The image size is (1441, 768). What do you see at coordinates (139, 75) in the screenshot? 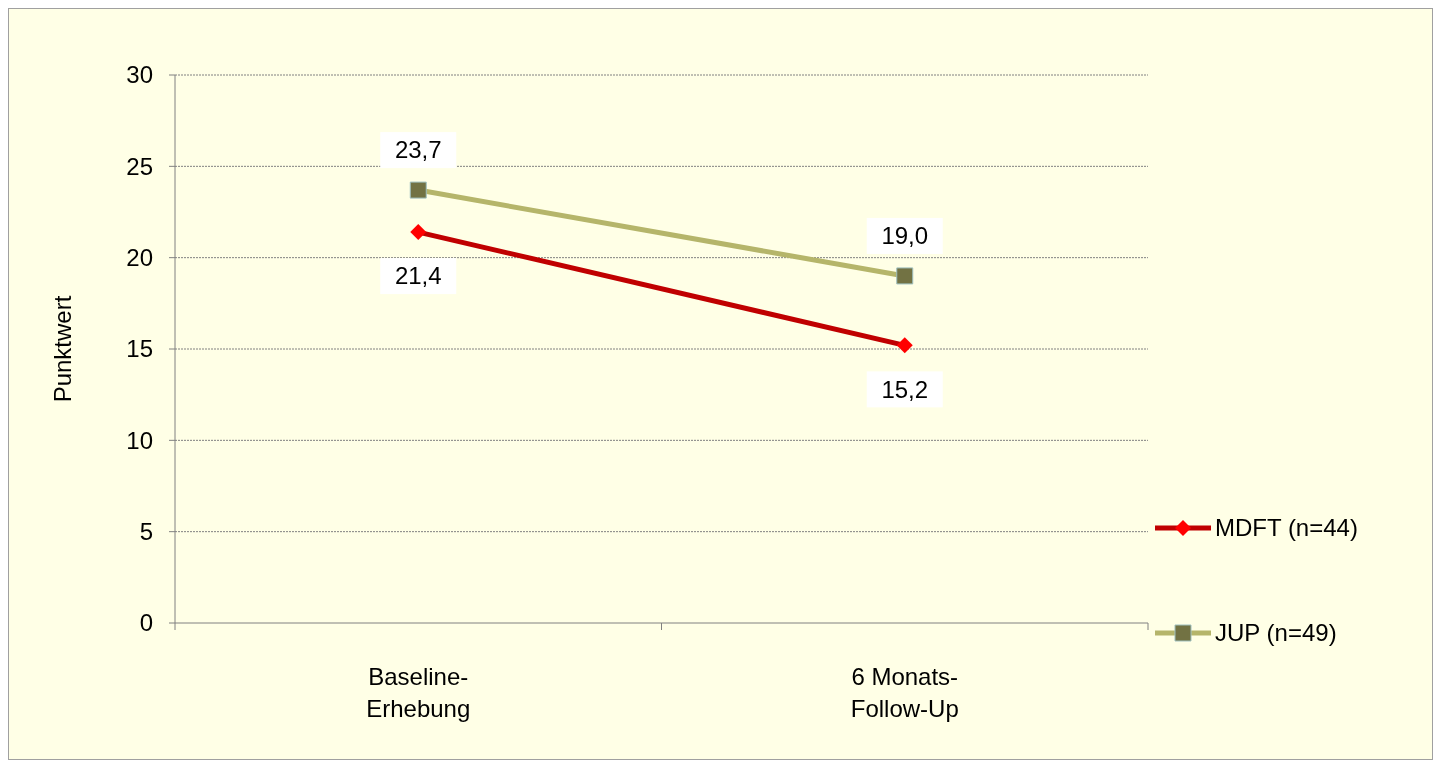
I see `y-tick-label: 30` at bounding box center [139, 75].